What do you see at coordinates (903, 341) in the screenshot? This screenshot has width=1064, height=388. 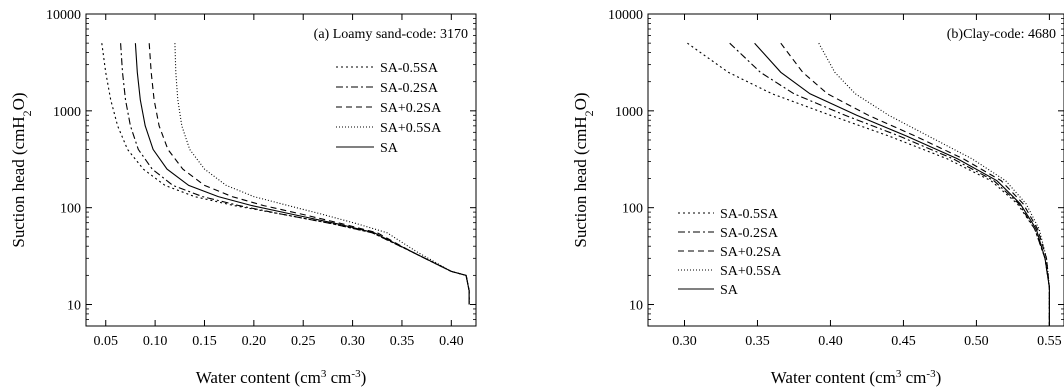 I see `x-tick-label: 0.45` at bounding box center [903, 341].